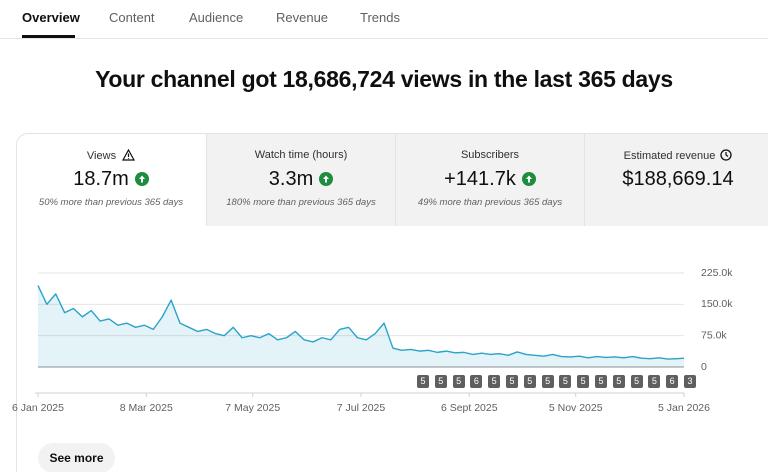 This screenshot has width=768, height=472. Describe the element at coordinates (576, 408) in the screenshot. I see `x-tick-label: 5 Nov 2025` at that location.